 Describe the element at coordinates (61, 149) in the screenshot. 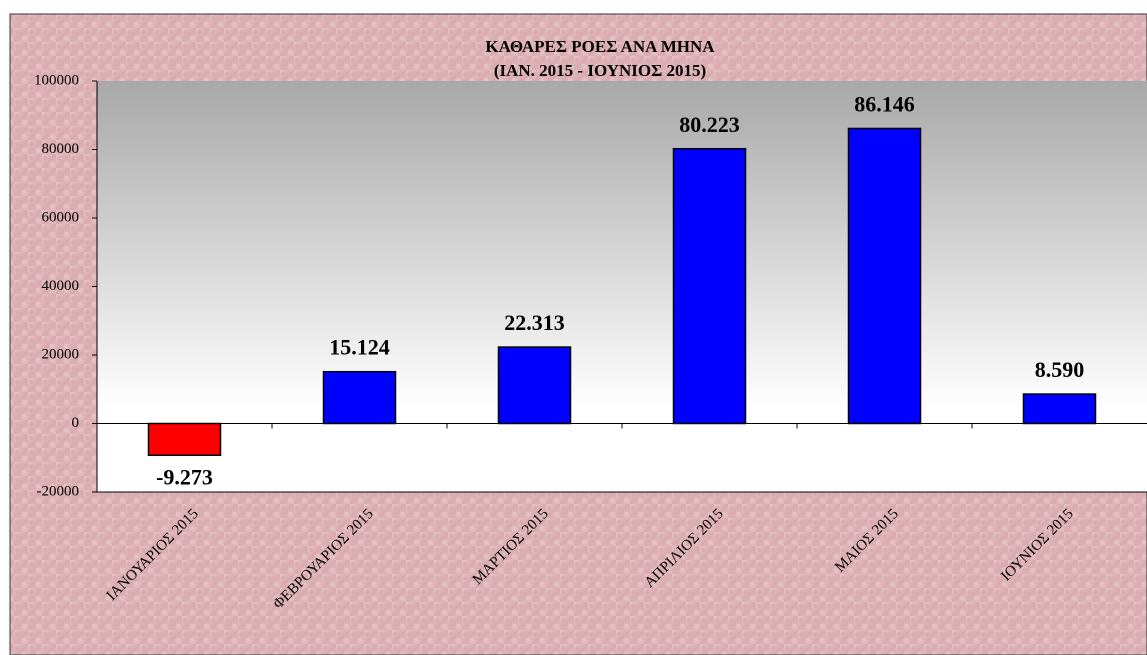

I see `y-tick-label: 80000` at that location.